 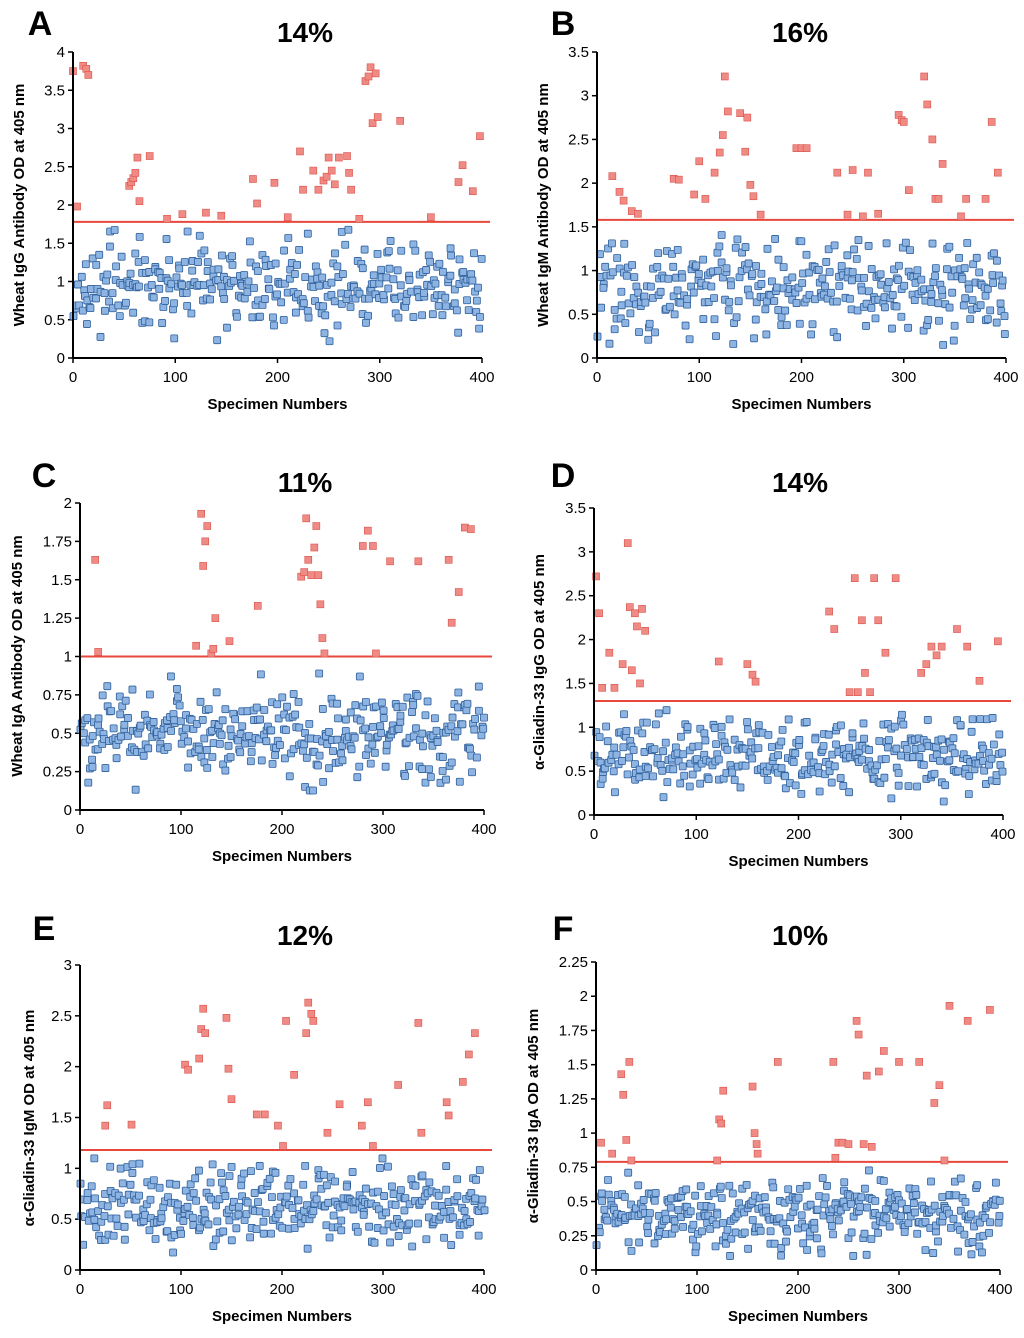 What do you see at coordinates (539, 662) in the screenshot?
I see `y-axis-title: α-Gliadin-33 IgG OD at 405 nm` at bounding box center [539, 662].